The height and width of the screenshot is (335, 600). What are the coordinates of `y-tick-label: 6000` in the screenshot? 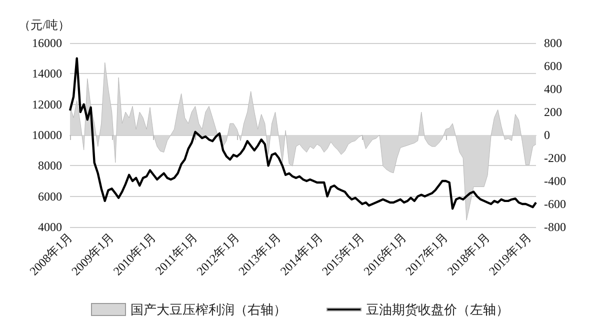 It's located at (50, 196).